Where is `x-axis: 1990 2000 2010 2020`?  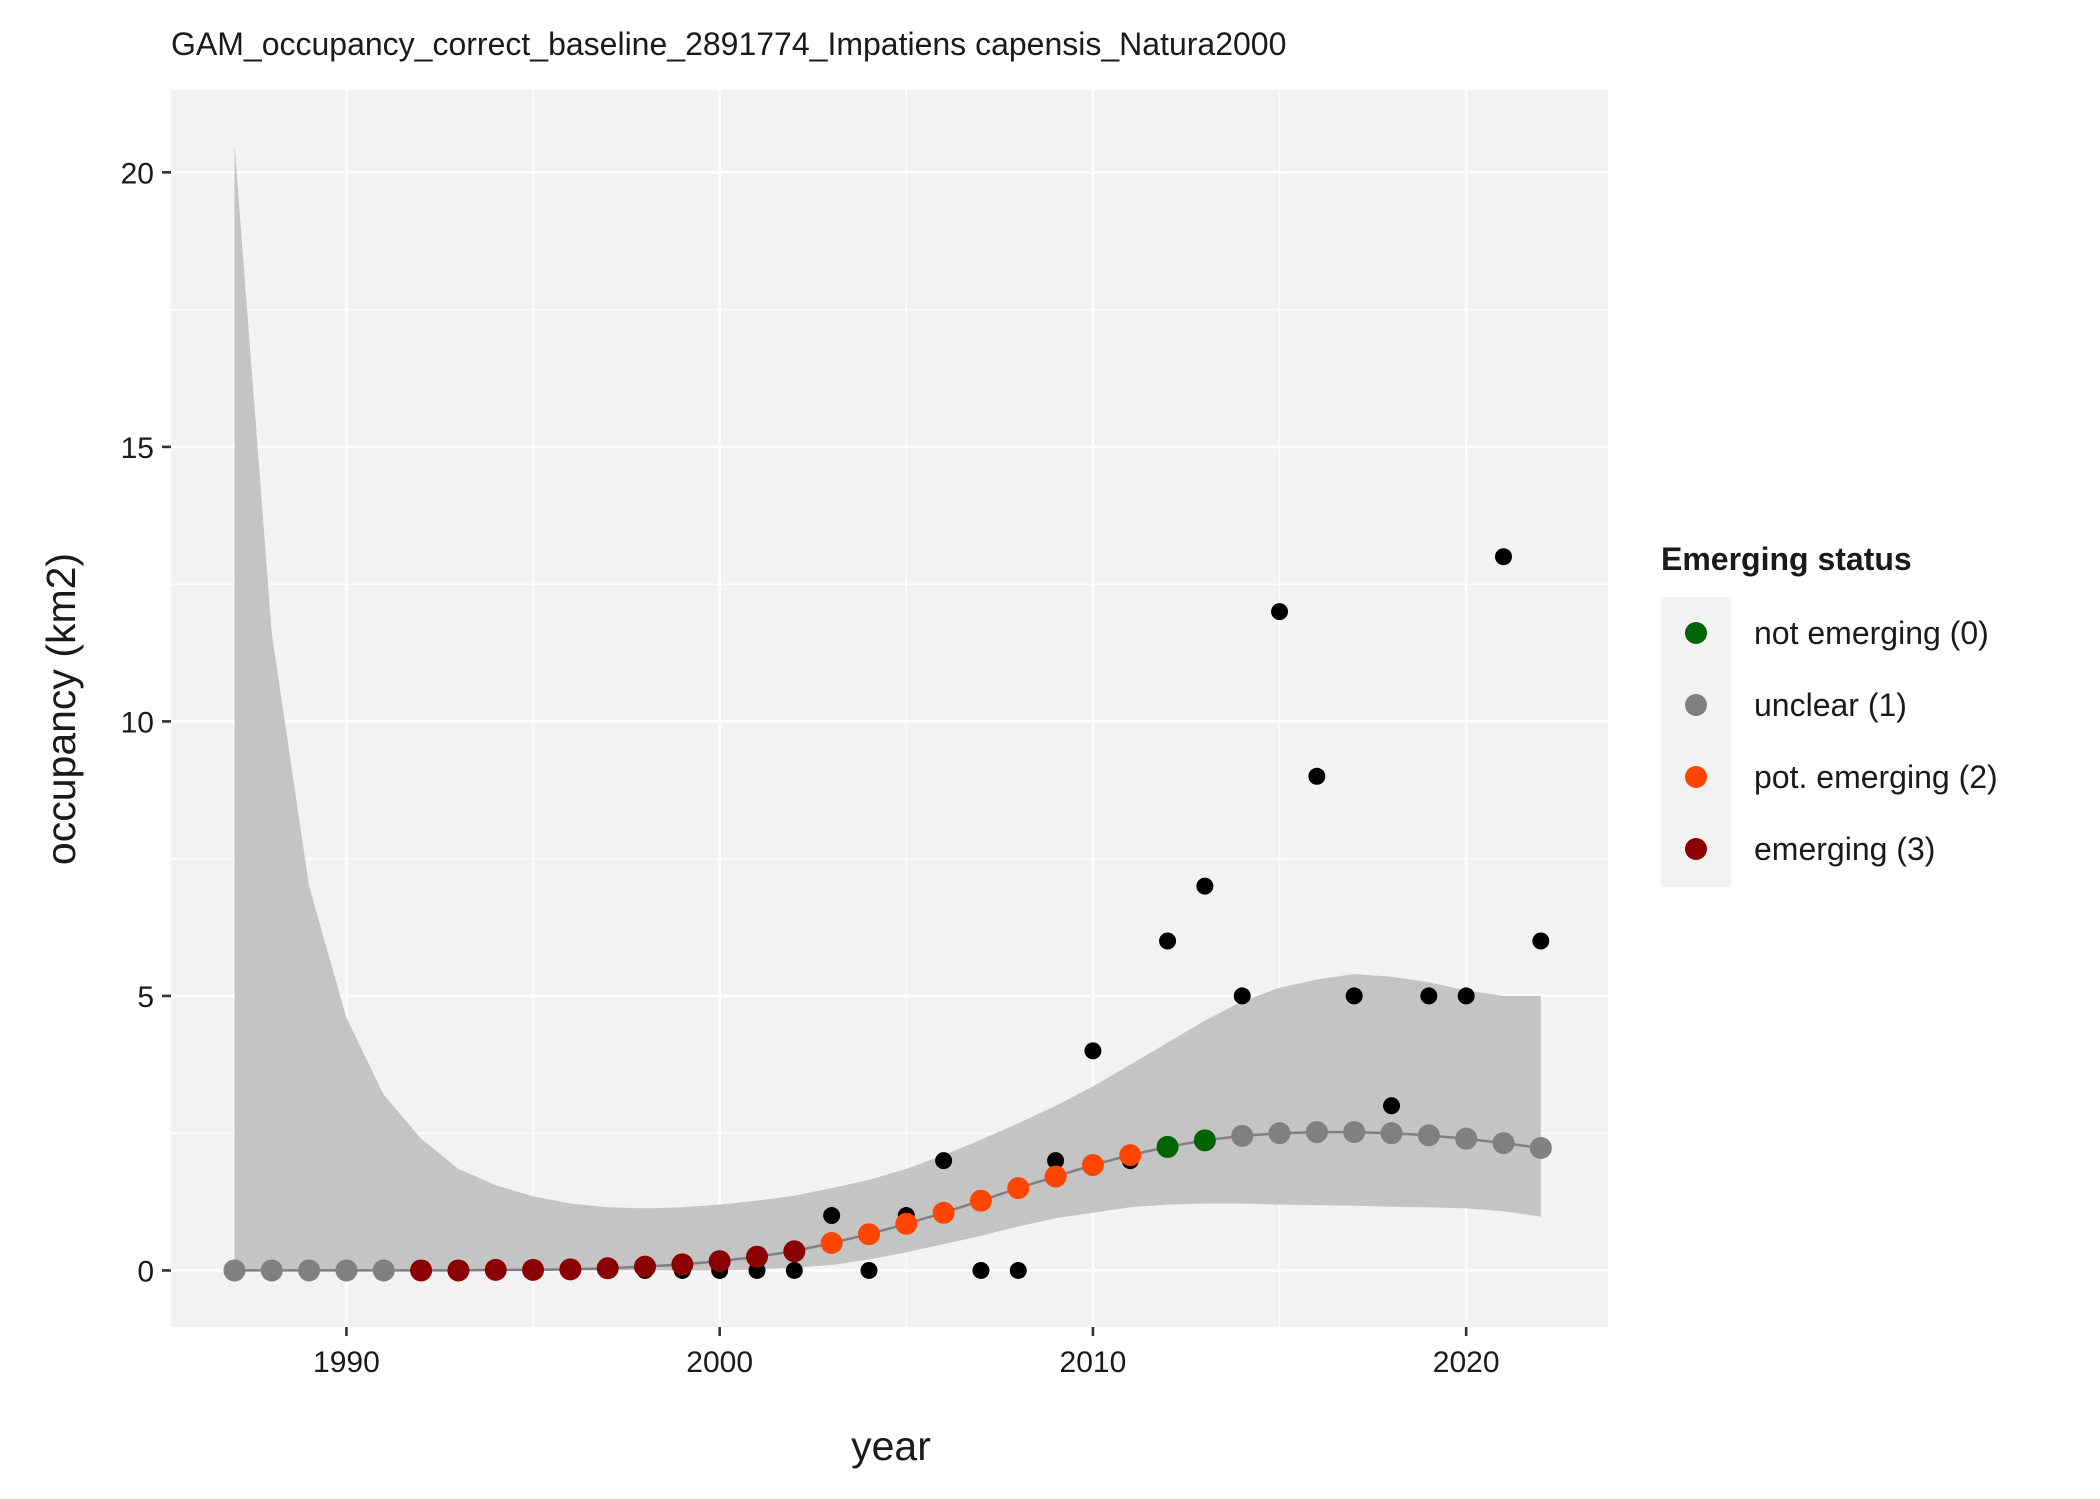 x-axis: 1990 2000 2010 2020 is located at coordinates (906, 1353).